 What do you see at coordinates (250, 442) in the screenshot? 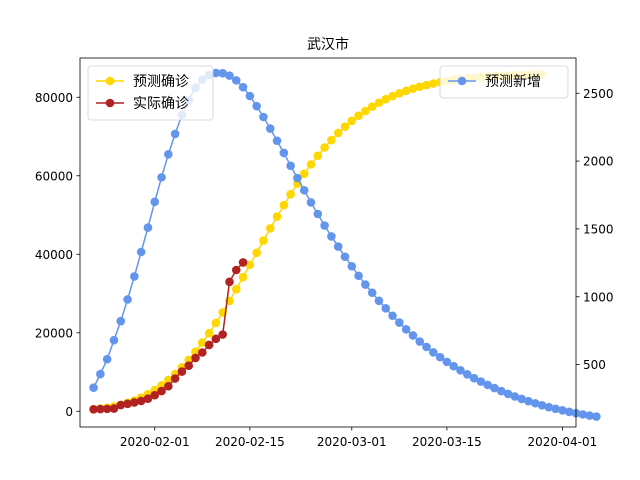
I see `x-tick-label: 2020-02-15` at bounding box center [250, 442].